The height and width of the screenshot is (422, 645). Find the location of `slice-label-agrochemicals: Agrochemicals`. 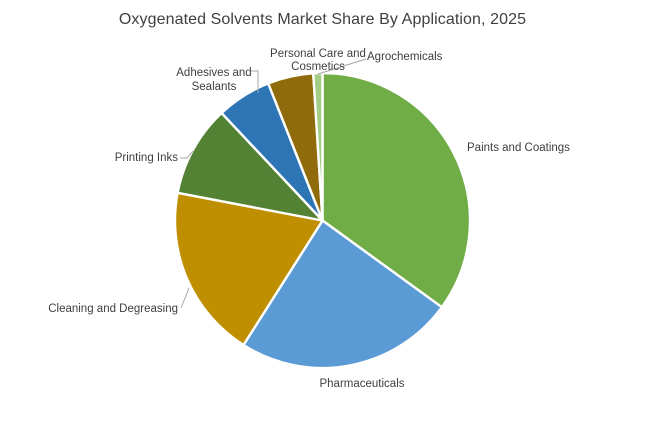

slice-label-agrochemicals: Agrochemicals is located at coordinates (405, 57).